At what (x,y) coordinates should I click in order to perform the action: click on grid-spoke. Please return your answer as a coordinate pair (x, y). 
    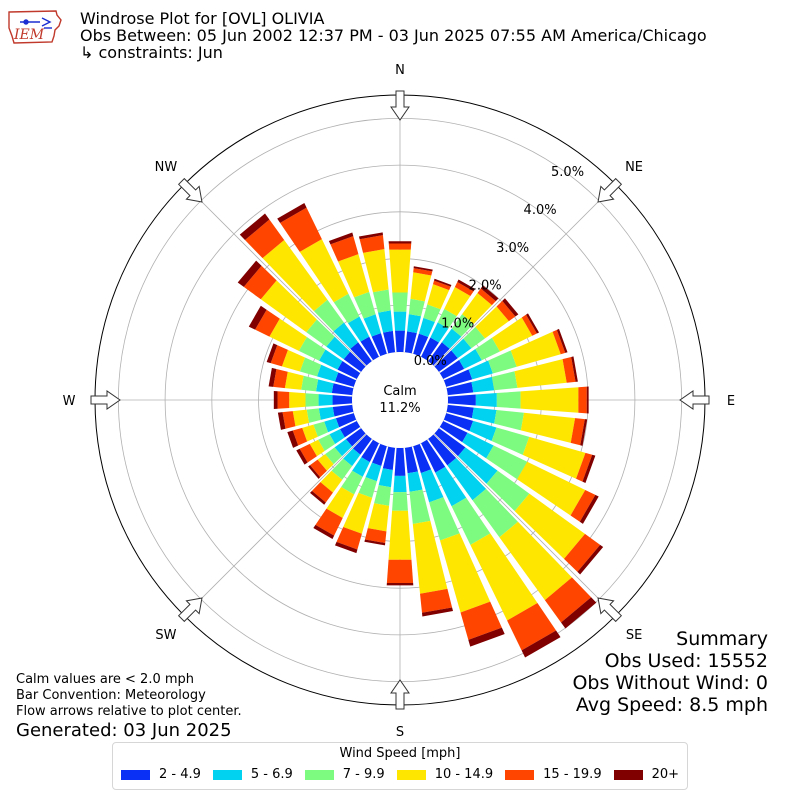
    Looking at the image, I should click on (292, 507).